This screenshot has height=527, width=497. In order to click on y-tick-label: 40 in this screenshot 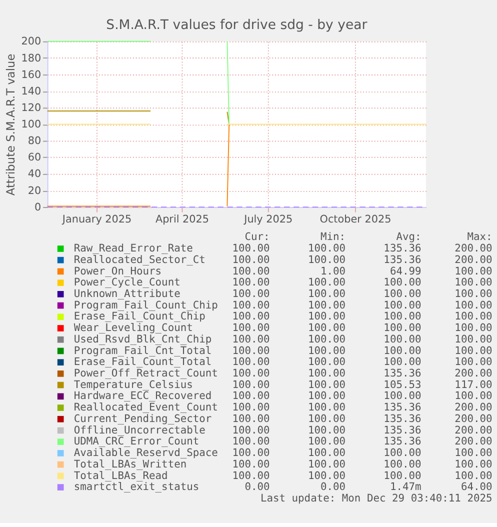, I will do `click(35, 174)`.